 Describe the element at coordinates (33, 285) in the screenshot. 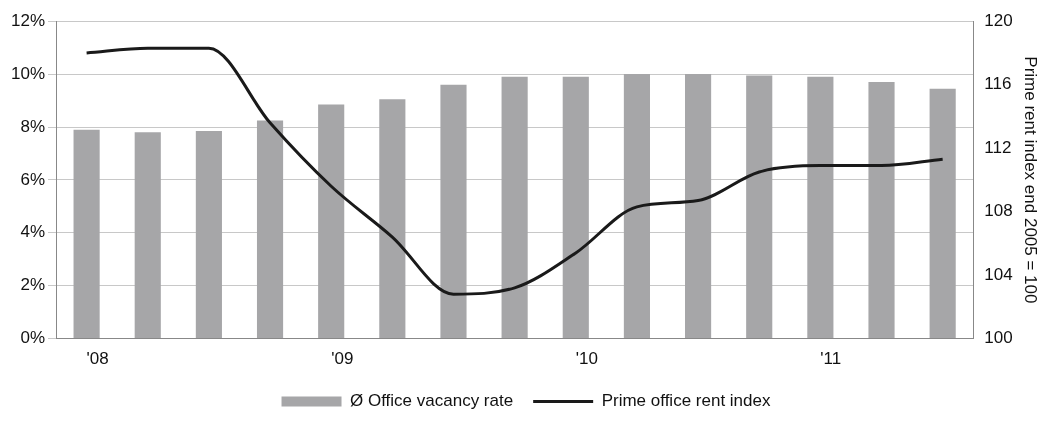

I see `y-tick-label: 2%` at that location.